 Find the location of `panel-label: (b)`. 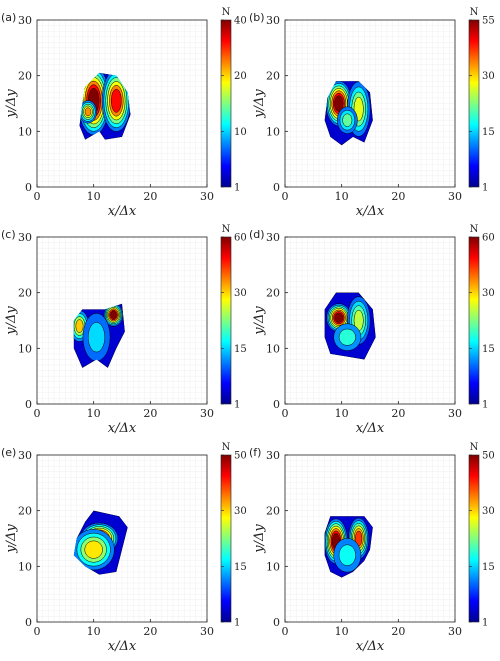

panel-label: (b) is located at coordinates (257, 17).